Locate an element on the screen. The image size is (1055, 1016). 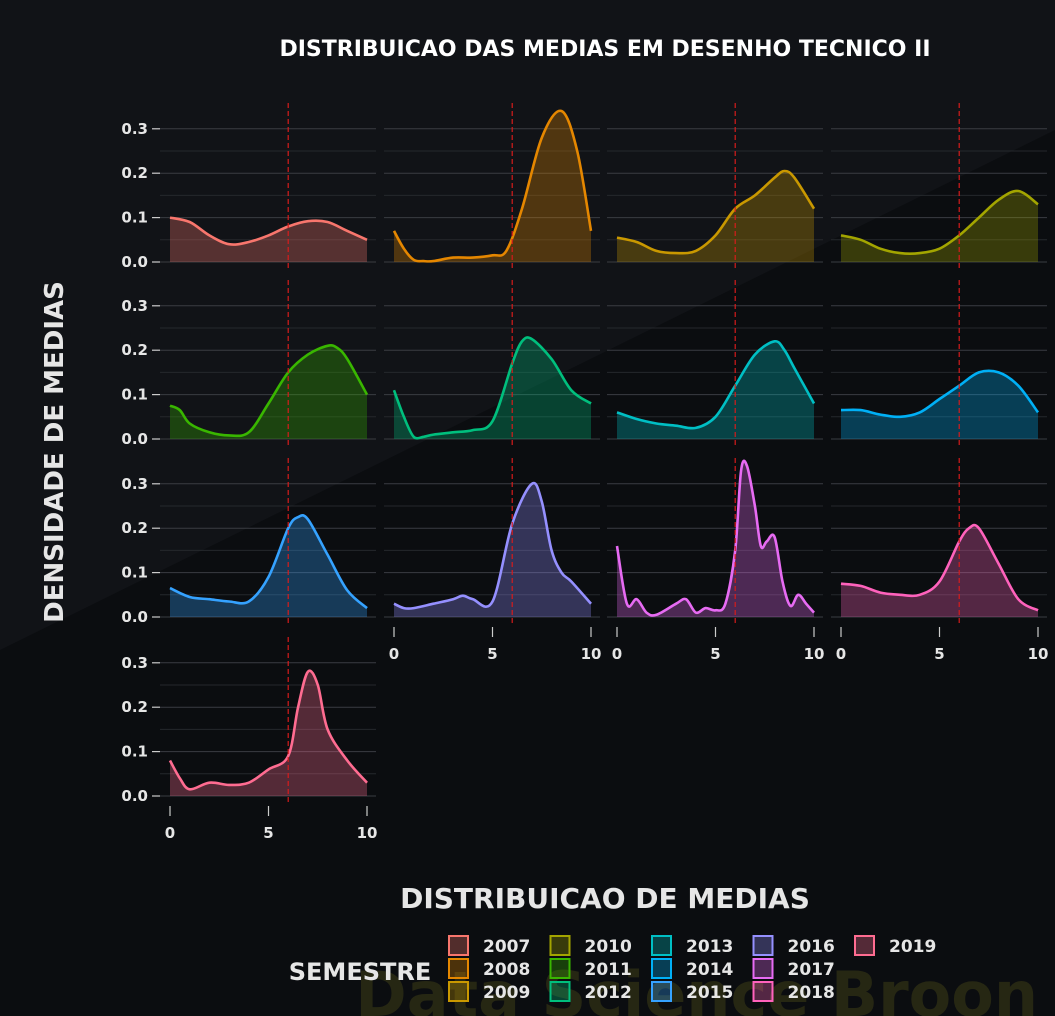
legend-item-2015: 2015 is located at coordinates (692, 992).